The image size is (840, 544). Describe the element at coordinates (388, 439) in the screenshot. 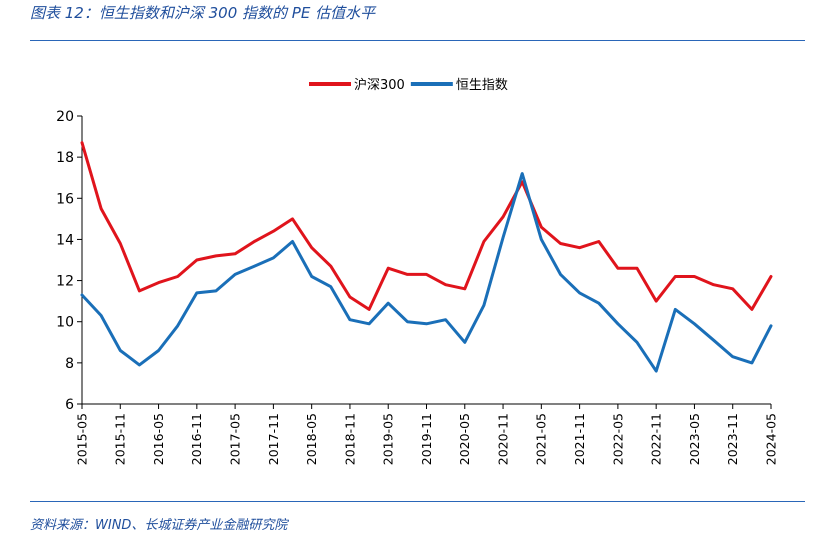

I see `x-tick-label: 2019-05` at that location.